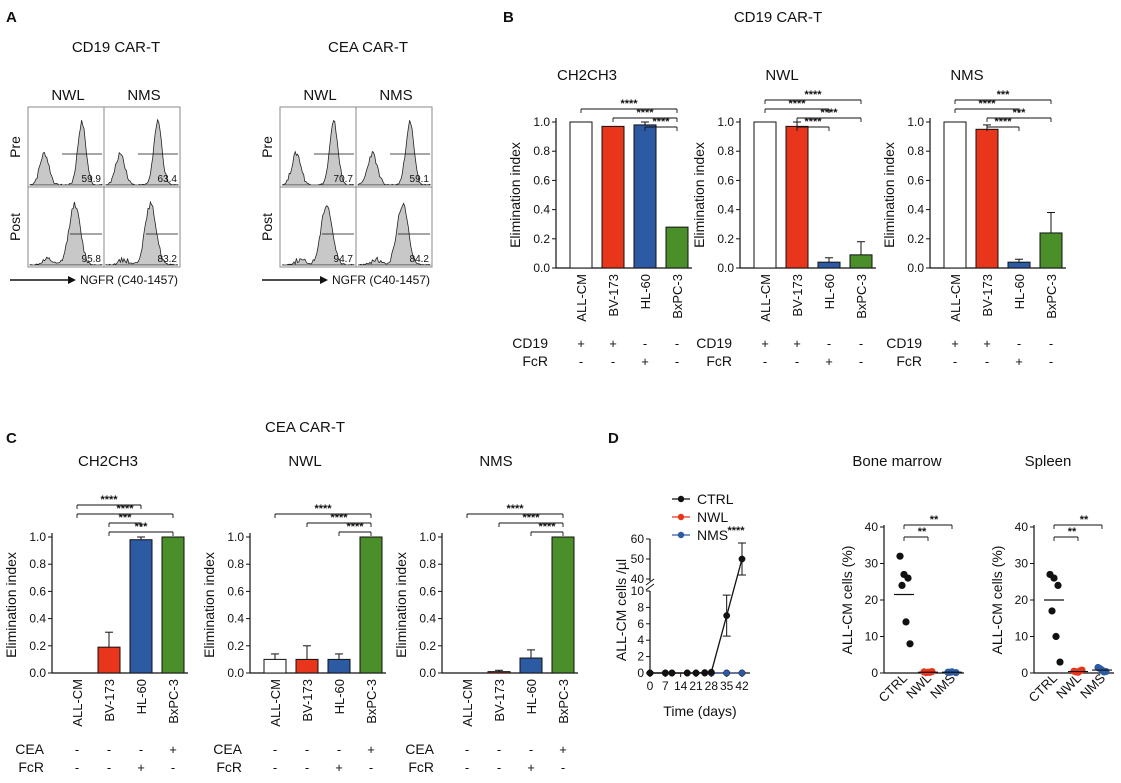  What do you see at coordinates (126, 518) in the screenshot?
I see `sig-label: ***` at bounding box center [126, 518].